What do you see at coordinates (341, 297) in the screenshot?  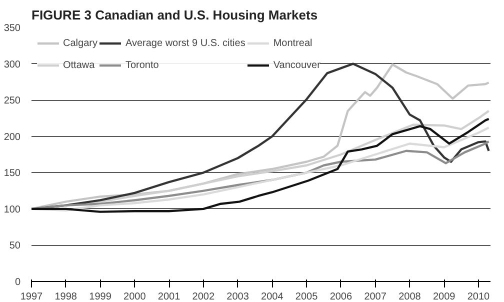 I see `x-tick-label: 2006` at bounding box center [341, 297].